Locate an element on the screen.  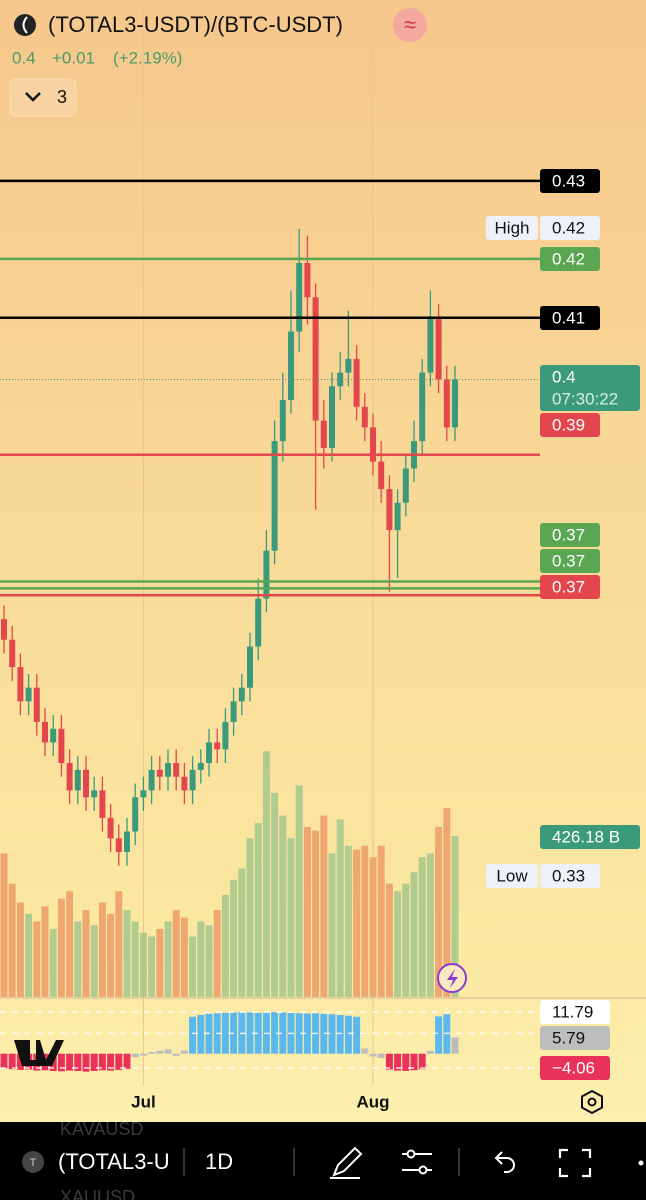
undo-button is located at coordinates (504, 1162).